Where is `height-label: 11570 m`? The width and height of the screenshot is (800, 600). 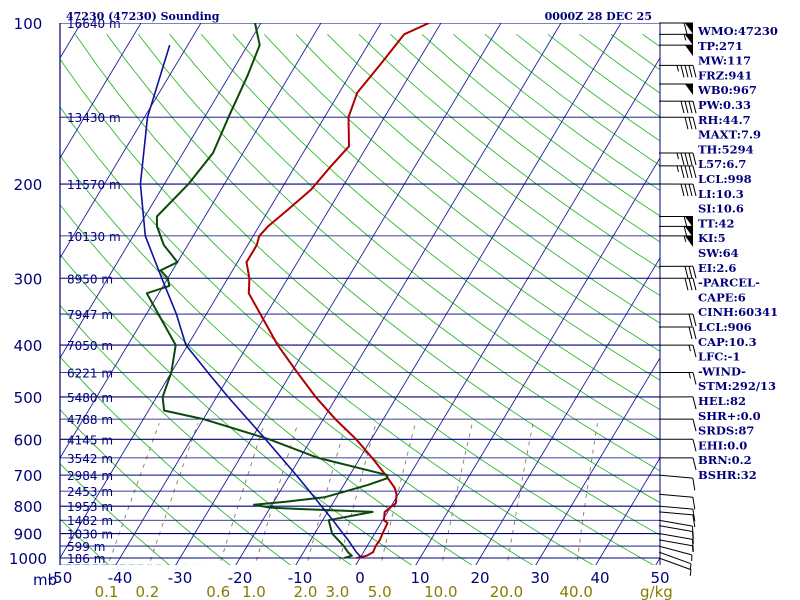
height-label: 11570 m is located at coordinates (94, 185).